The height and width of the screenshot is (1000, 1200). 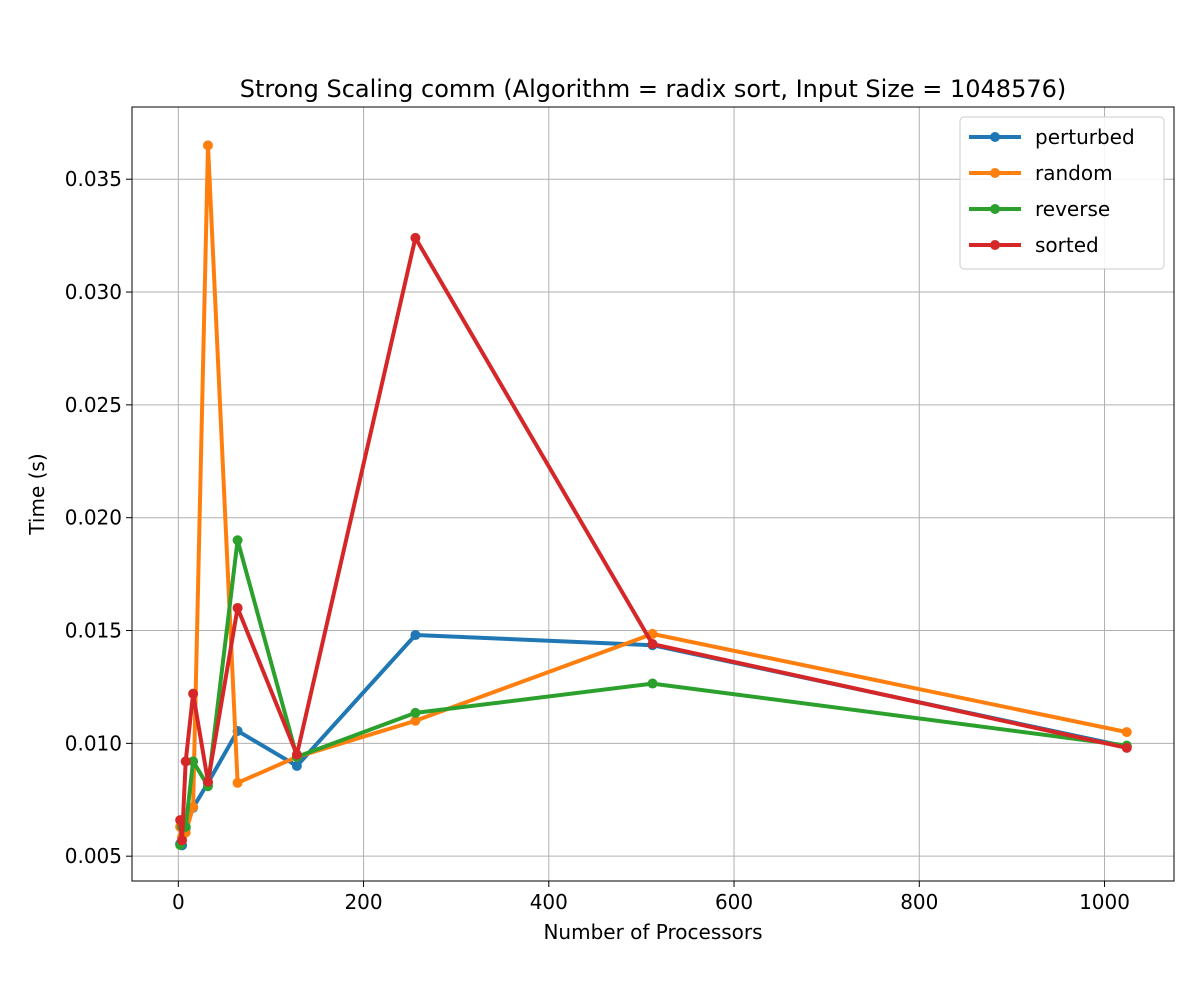 What do you see at coordinates (919, 902) in the screenshot?
I see `x-tick-label: 800` at bounding box center [919, 902].